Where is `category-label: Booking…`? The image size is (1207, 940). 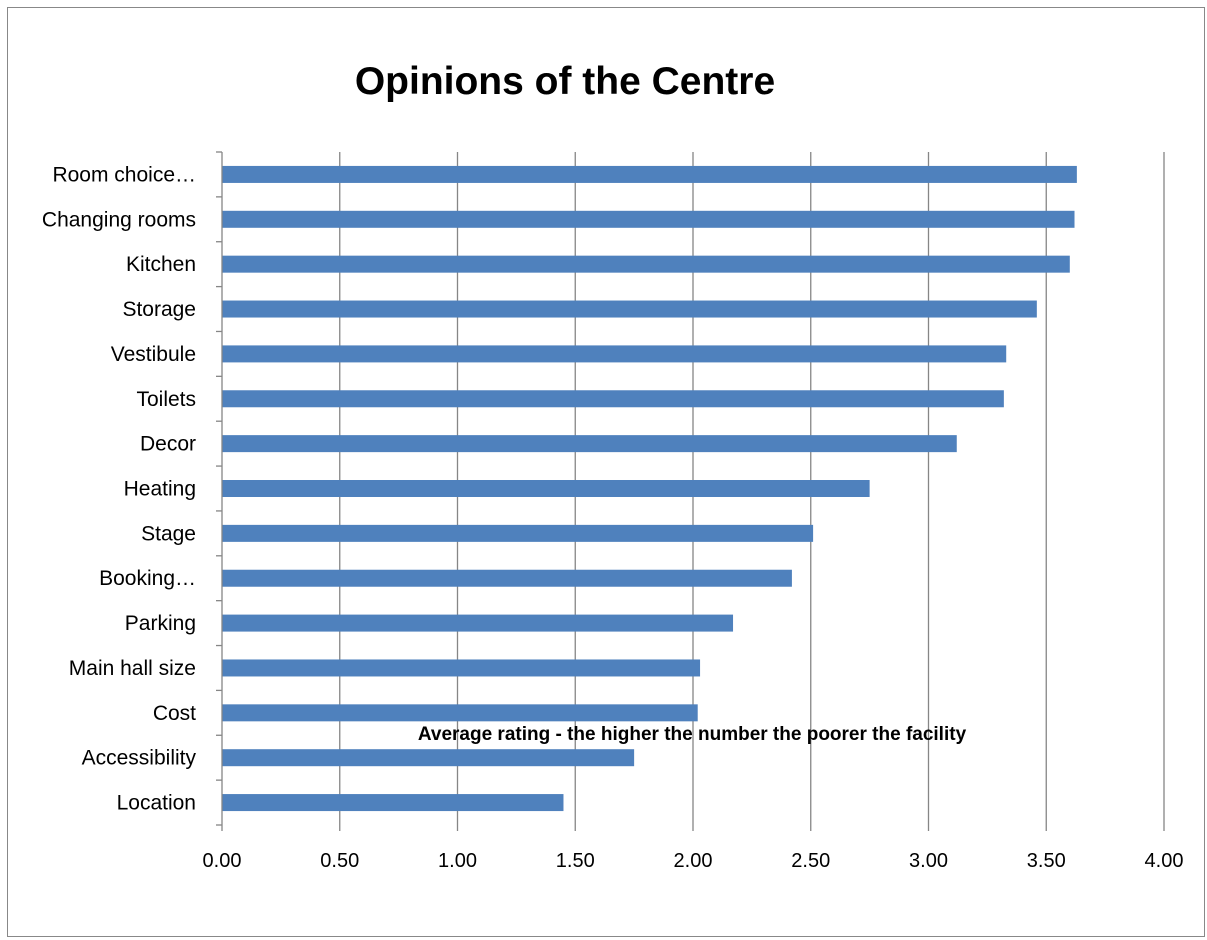 category-label: Booking… is located at coordinates (147, 578).